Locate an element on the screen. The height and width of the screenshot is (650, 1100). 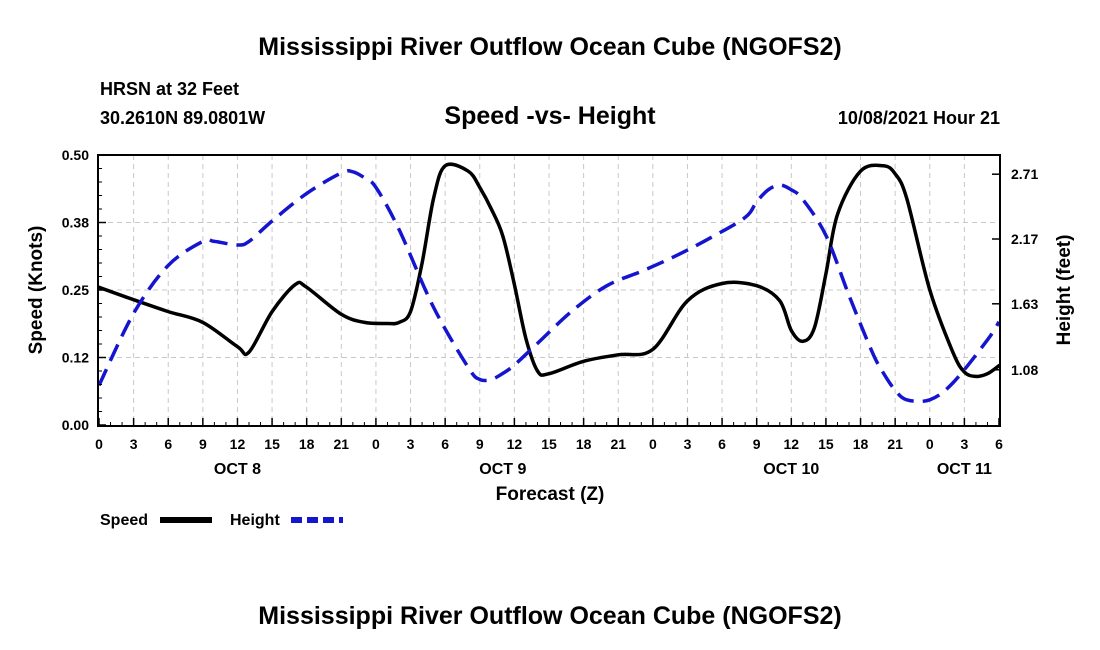
chart-subtitle: Speed -vs- Height is located at coordinates (550, 116).